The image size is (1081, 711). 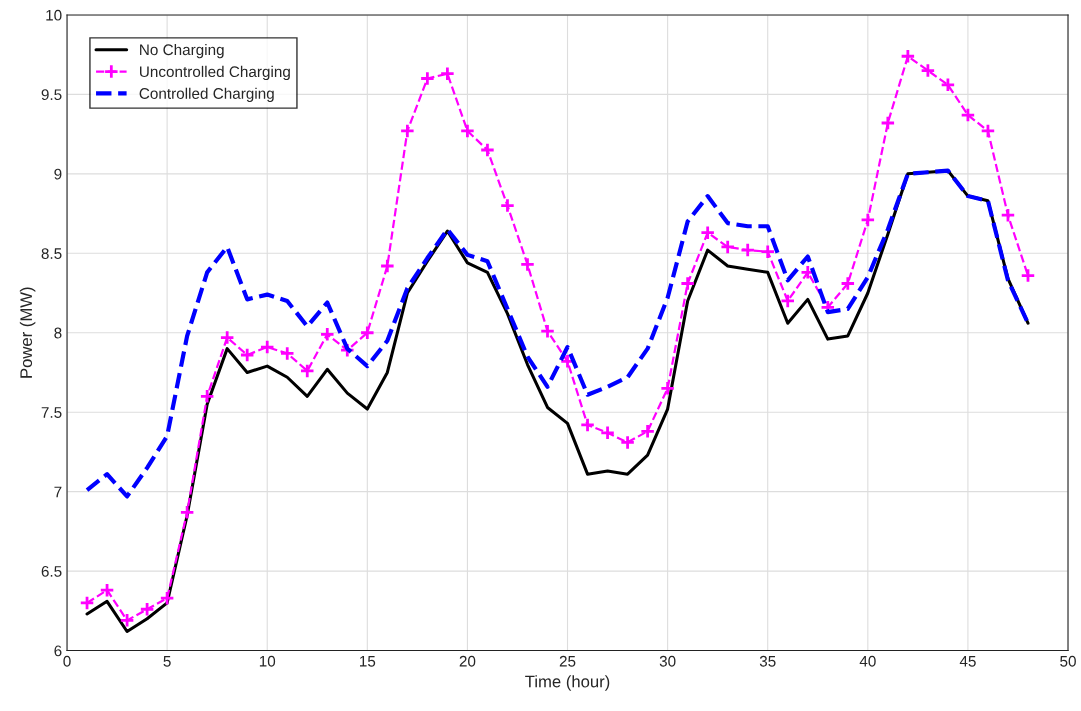 What do you see at coordinates (167, 661) in the screenshot?
I see `x-tick-label: 5` at bounding box center [167, 661].